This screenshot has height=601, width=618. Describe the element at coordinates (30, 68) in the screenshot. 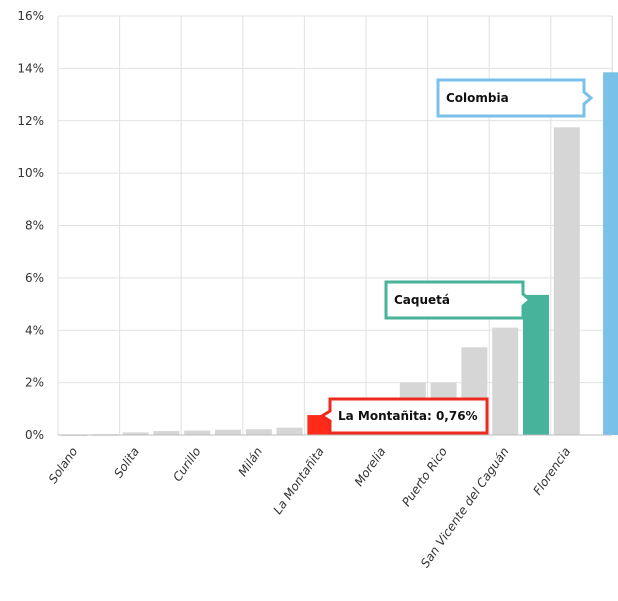

I see `y-tick-label: 14%` at that location.